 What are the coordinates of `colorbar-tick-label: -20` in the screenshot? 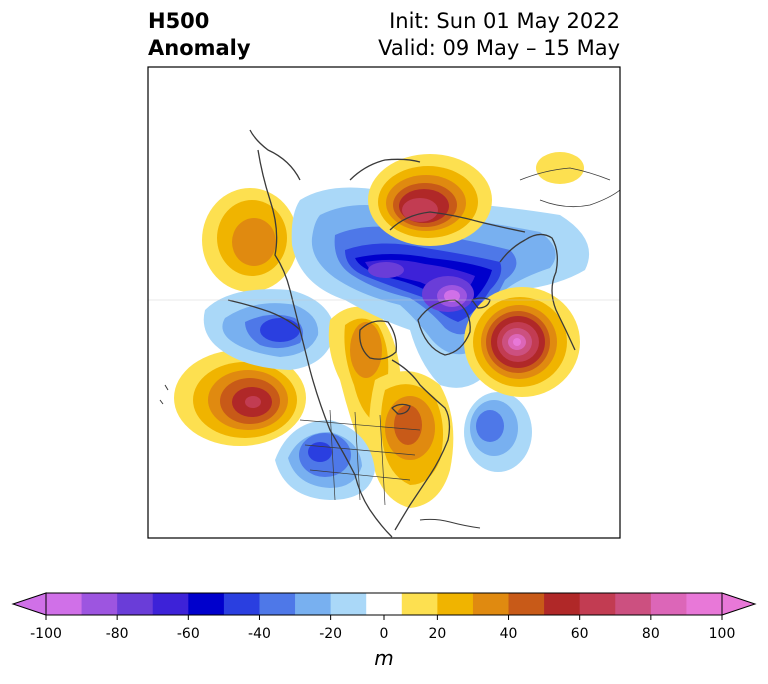 It's located at (331, 634).